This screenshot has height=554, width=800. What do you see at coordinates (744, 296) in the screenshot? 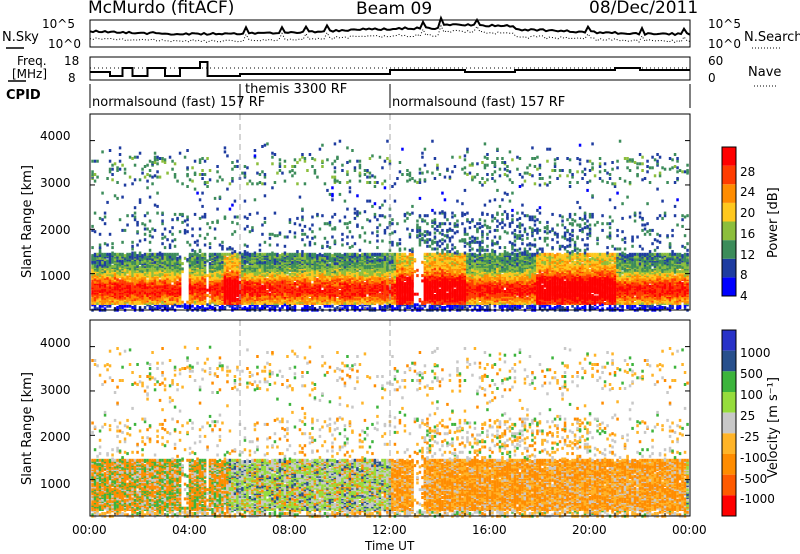
I see `power-cb-tick-4: 4` at bounding box center [744, 296].